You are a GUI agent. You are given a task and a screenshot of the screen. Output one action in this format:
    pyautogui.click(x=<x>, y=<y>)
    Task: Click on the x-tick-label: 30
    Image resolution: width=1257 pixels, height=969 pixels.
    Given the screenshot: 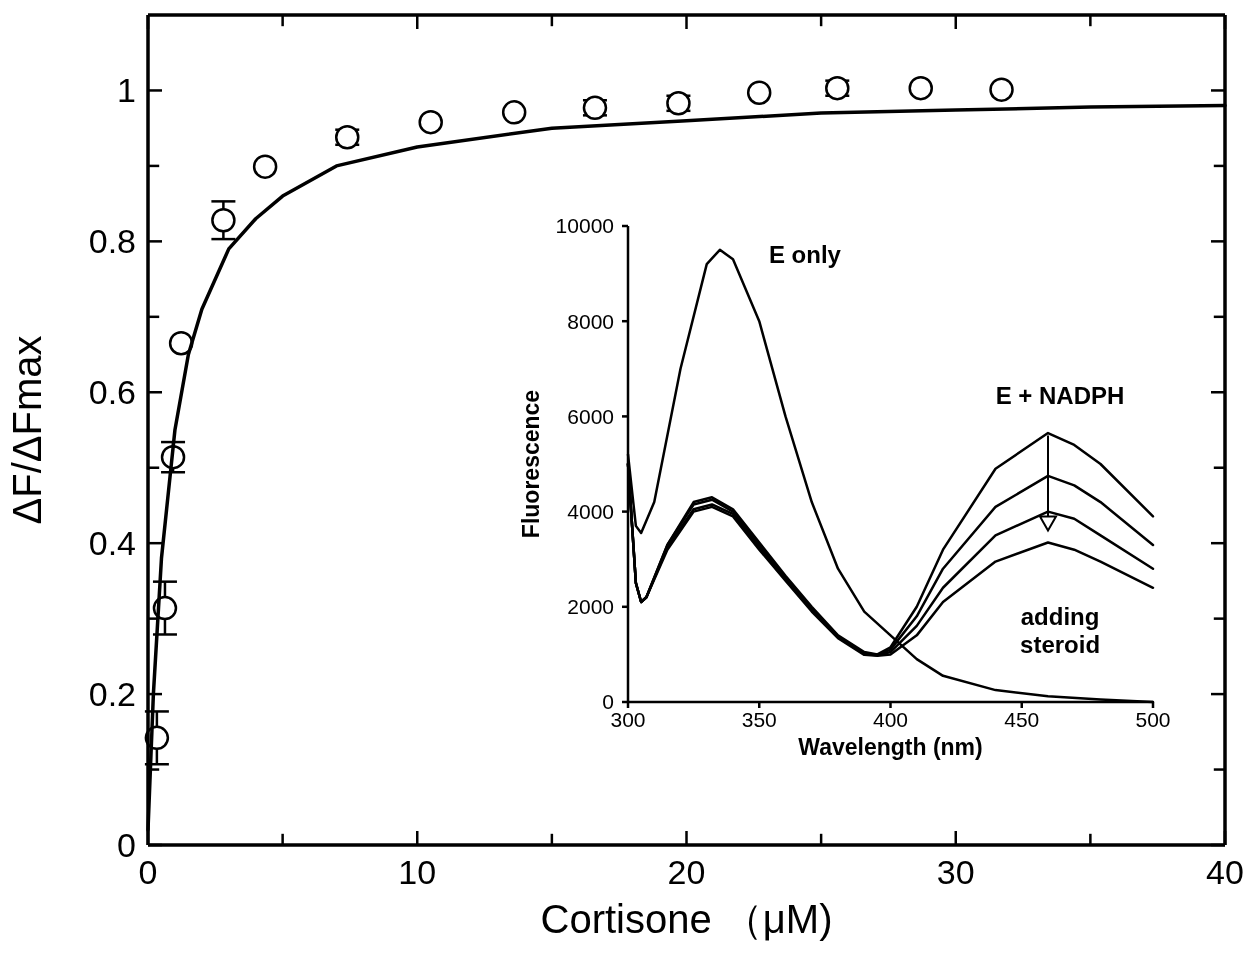 What is the action you would take?
    pyautogui.click(x=955, y=872)
    